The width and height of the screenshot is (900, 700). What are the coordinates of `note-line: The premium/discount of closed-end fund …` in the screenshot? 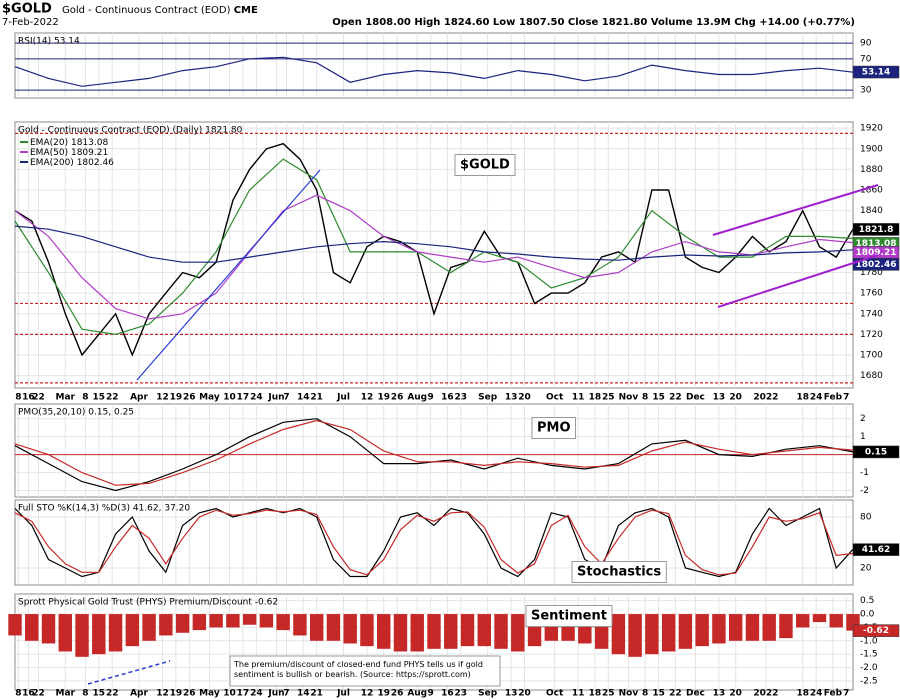 It's located at (358, 664).